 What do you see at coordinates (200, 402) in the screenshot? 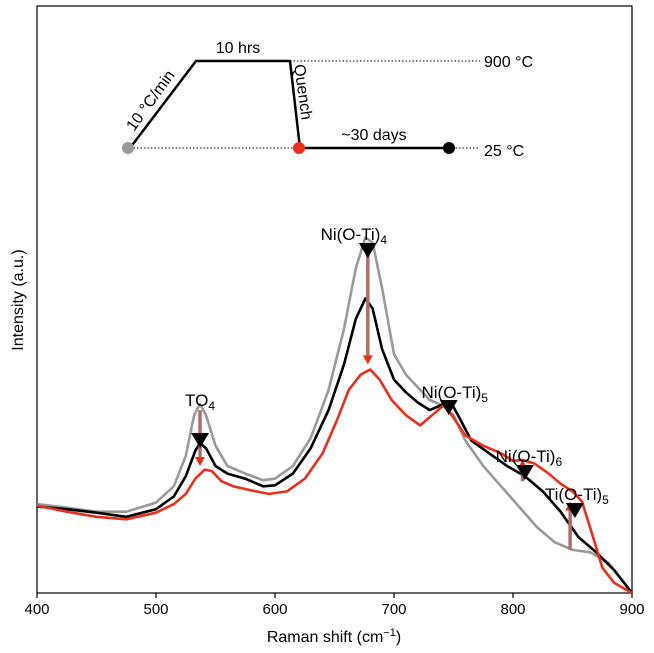
I see `peak-label: TO4` at bounding box center [200, 402].